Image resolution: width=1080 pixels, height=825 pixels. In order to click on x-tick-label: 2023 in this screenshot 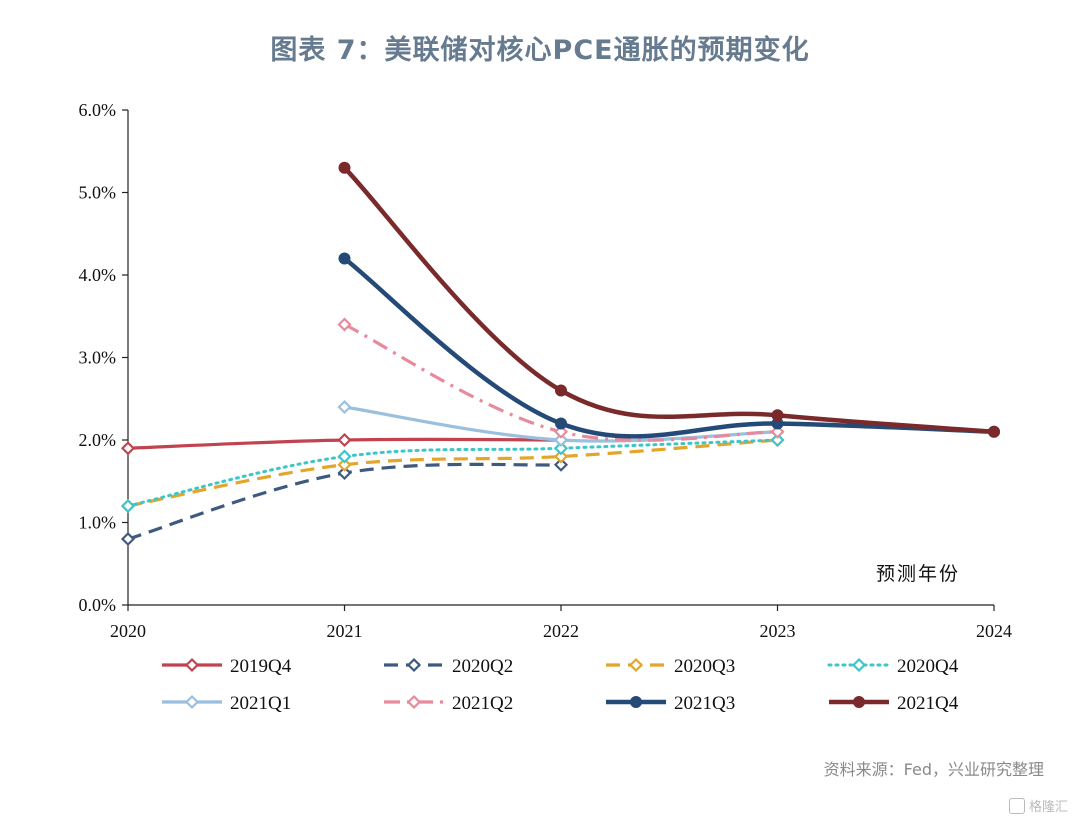, I will do `click(778, 631)`.